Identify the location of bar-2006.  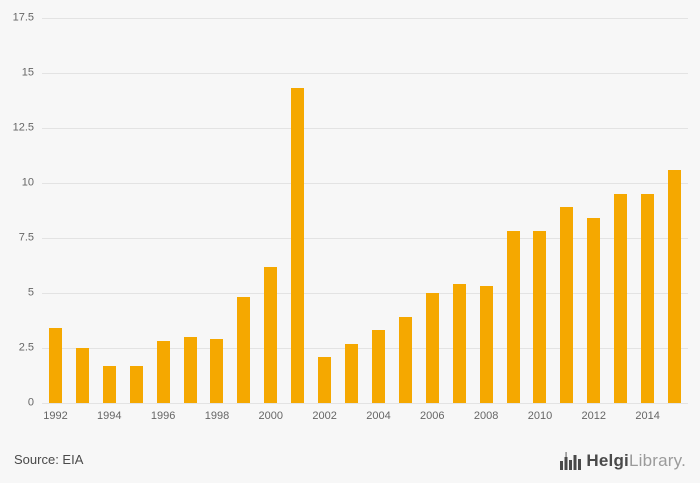
(432, 348).